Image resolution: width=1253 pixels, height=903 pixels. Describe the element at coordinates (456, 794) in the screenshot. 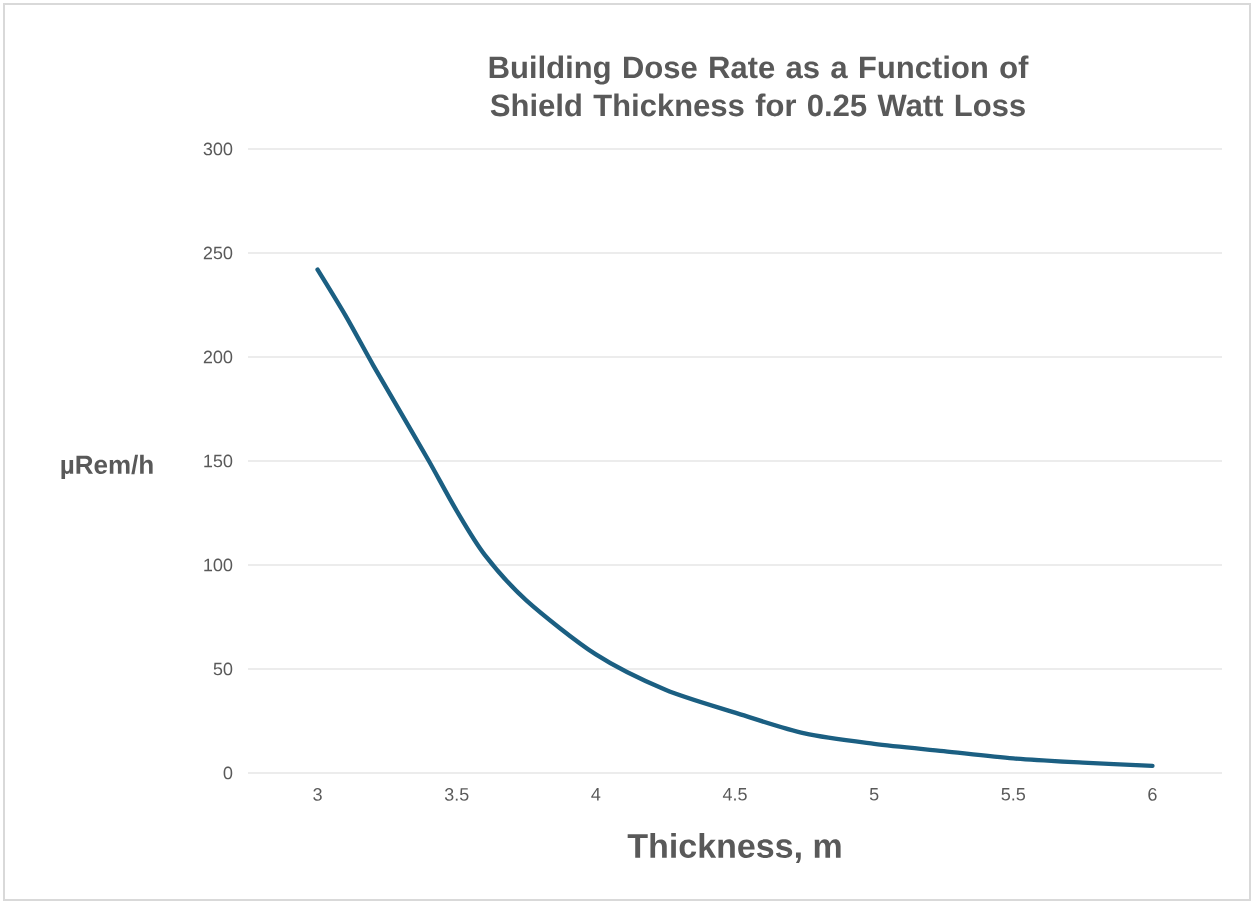

I see `x-tick-label: 3.5` at that location.